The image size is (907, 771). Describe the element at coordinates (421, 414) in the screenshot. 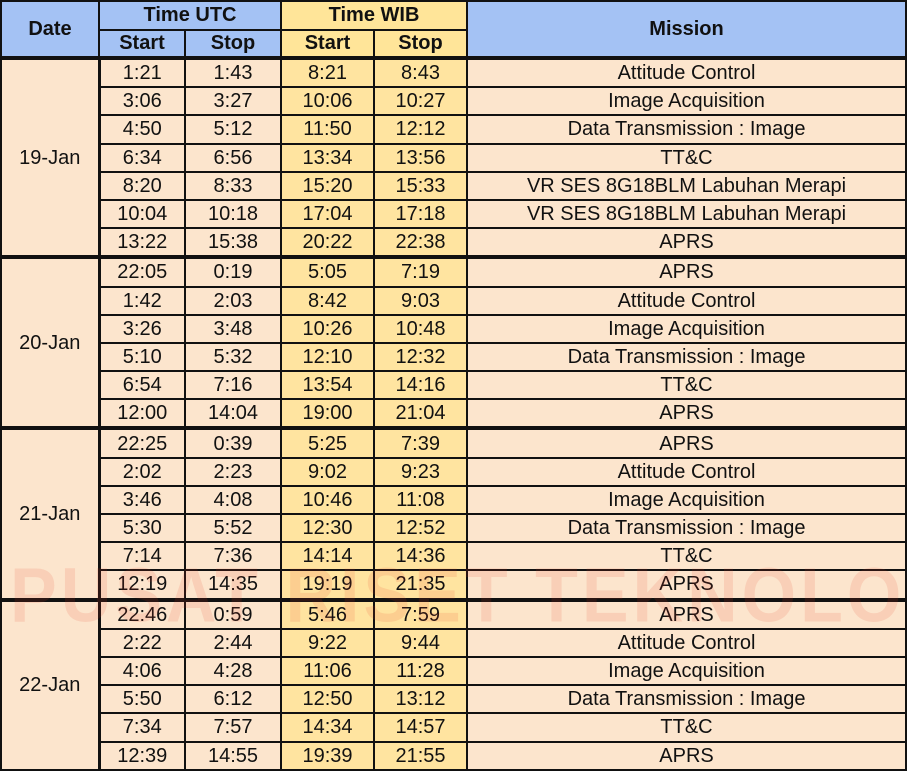

I see `wib-stop-cell: 21:04` at that location.